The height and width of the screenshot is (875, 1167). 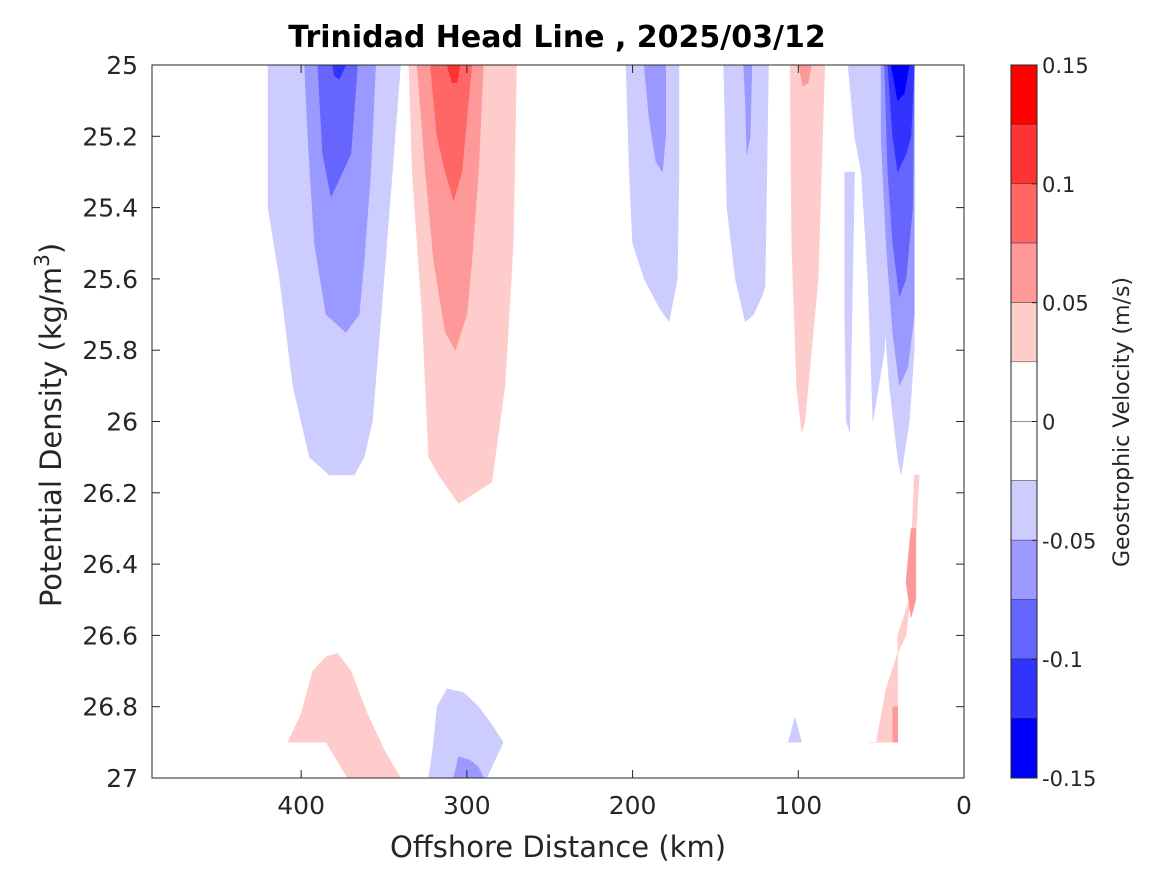 I want to click on chart-title: Trinidad Head Line , 2025/03/12, so click(x=556, y=37).